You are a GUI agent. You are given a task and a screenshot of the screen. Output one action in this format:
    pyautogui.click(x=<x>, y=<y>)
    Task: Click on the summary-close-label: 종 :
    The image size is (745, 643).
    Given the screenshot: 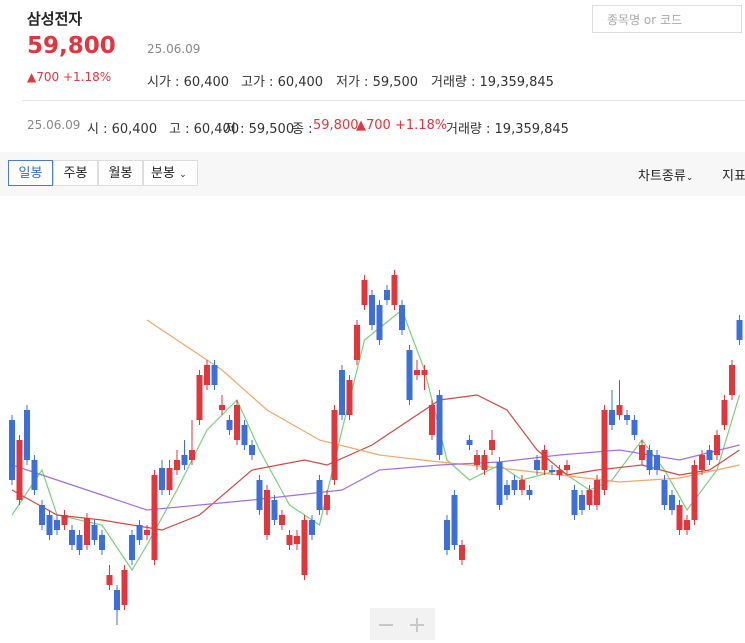 What is the action you would take?
    pyautogui.click(x=302, y=129)
    